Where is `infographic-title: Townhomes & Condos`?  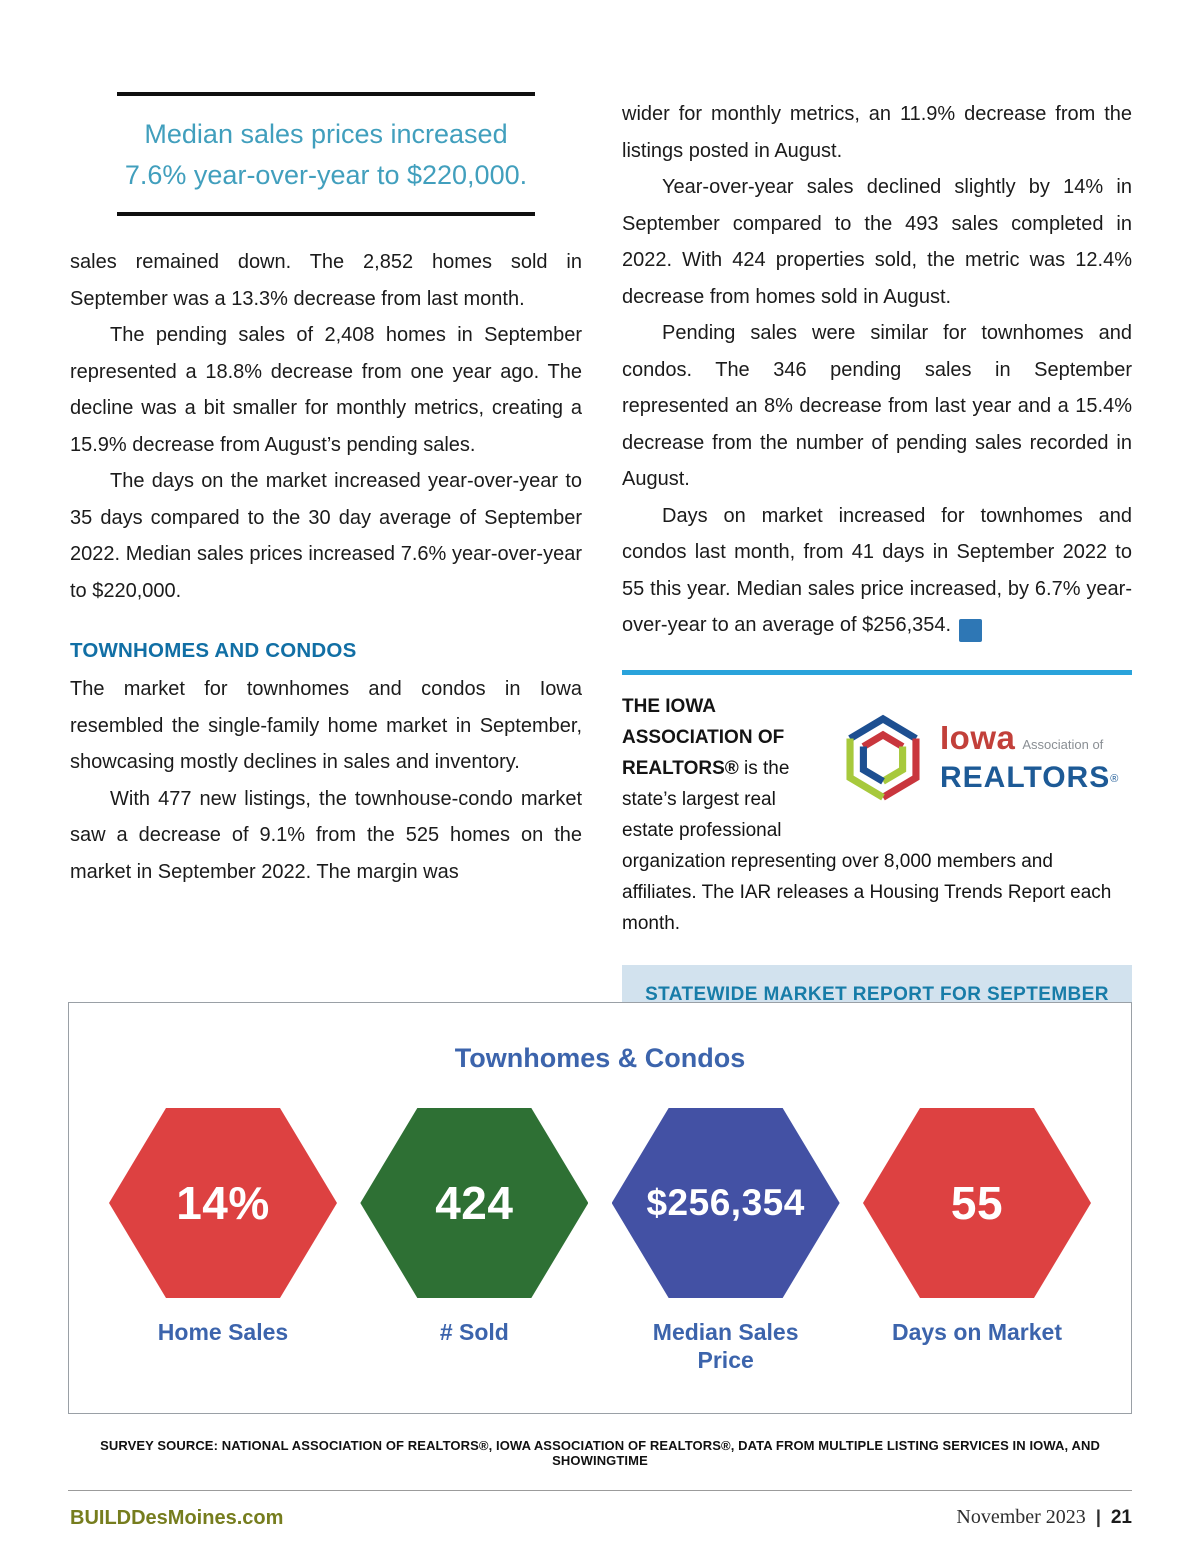 infographic-title: Townhomes & Condos is located at coordinates (600, 1058).